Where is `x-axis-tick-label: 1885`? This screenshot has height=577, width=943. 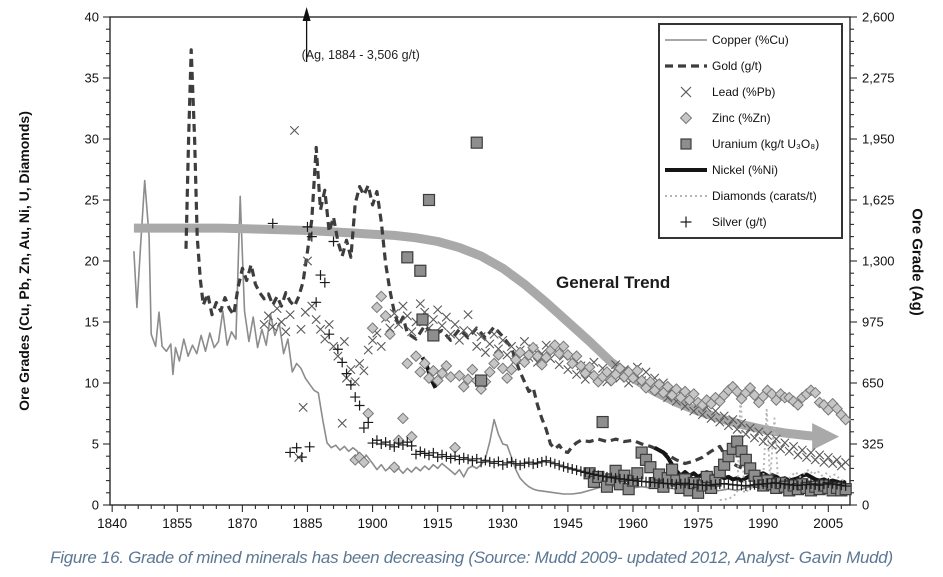
x-axis-tick-label: 1885 is located at coordinates (307, 523).